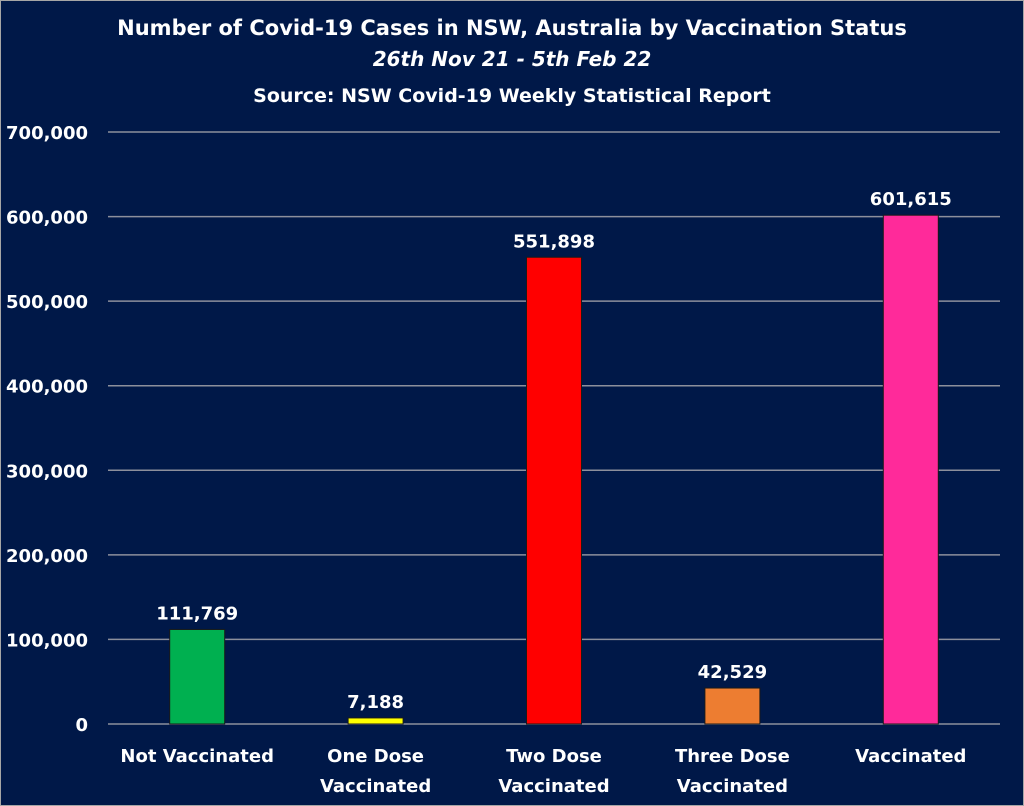  What do you see at coordinates (554, 756) in the screenshot?
I see `x-tick-label: Two Dose` at bounding box center [554, 756].